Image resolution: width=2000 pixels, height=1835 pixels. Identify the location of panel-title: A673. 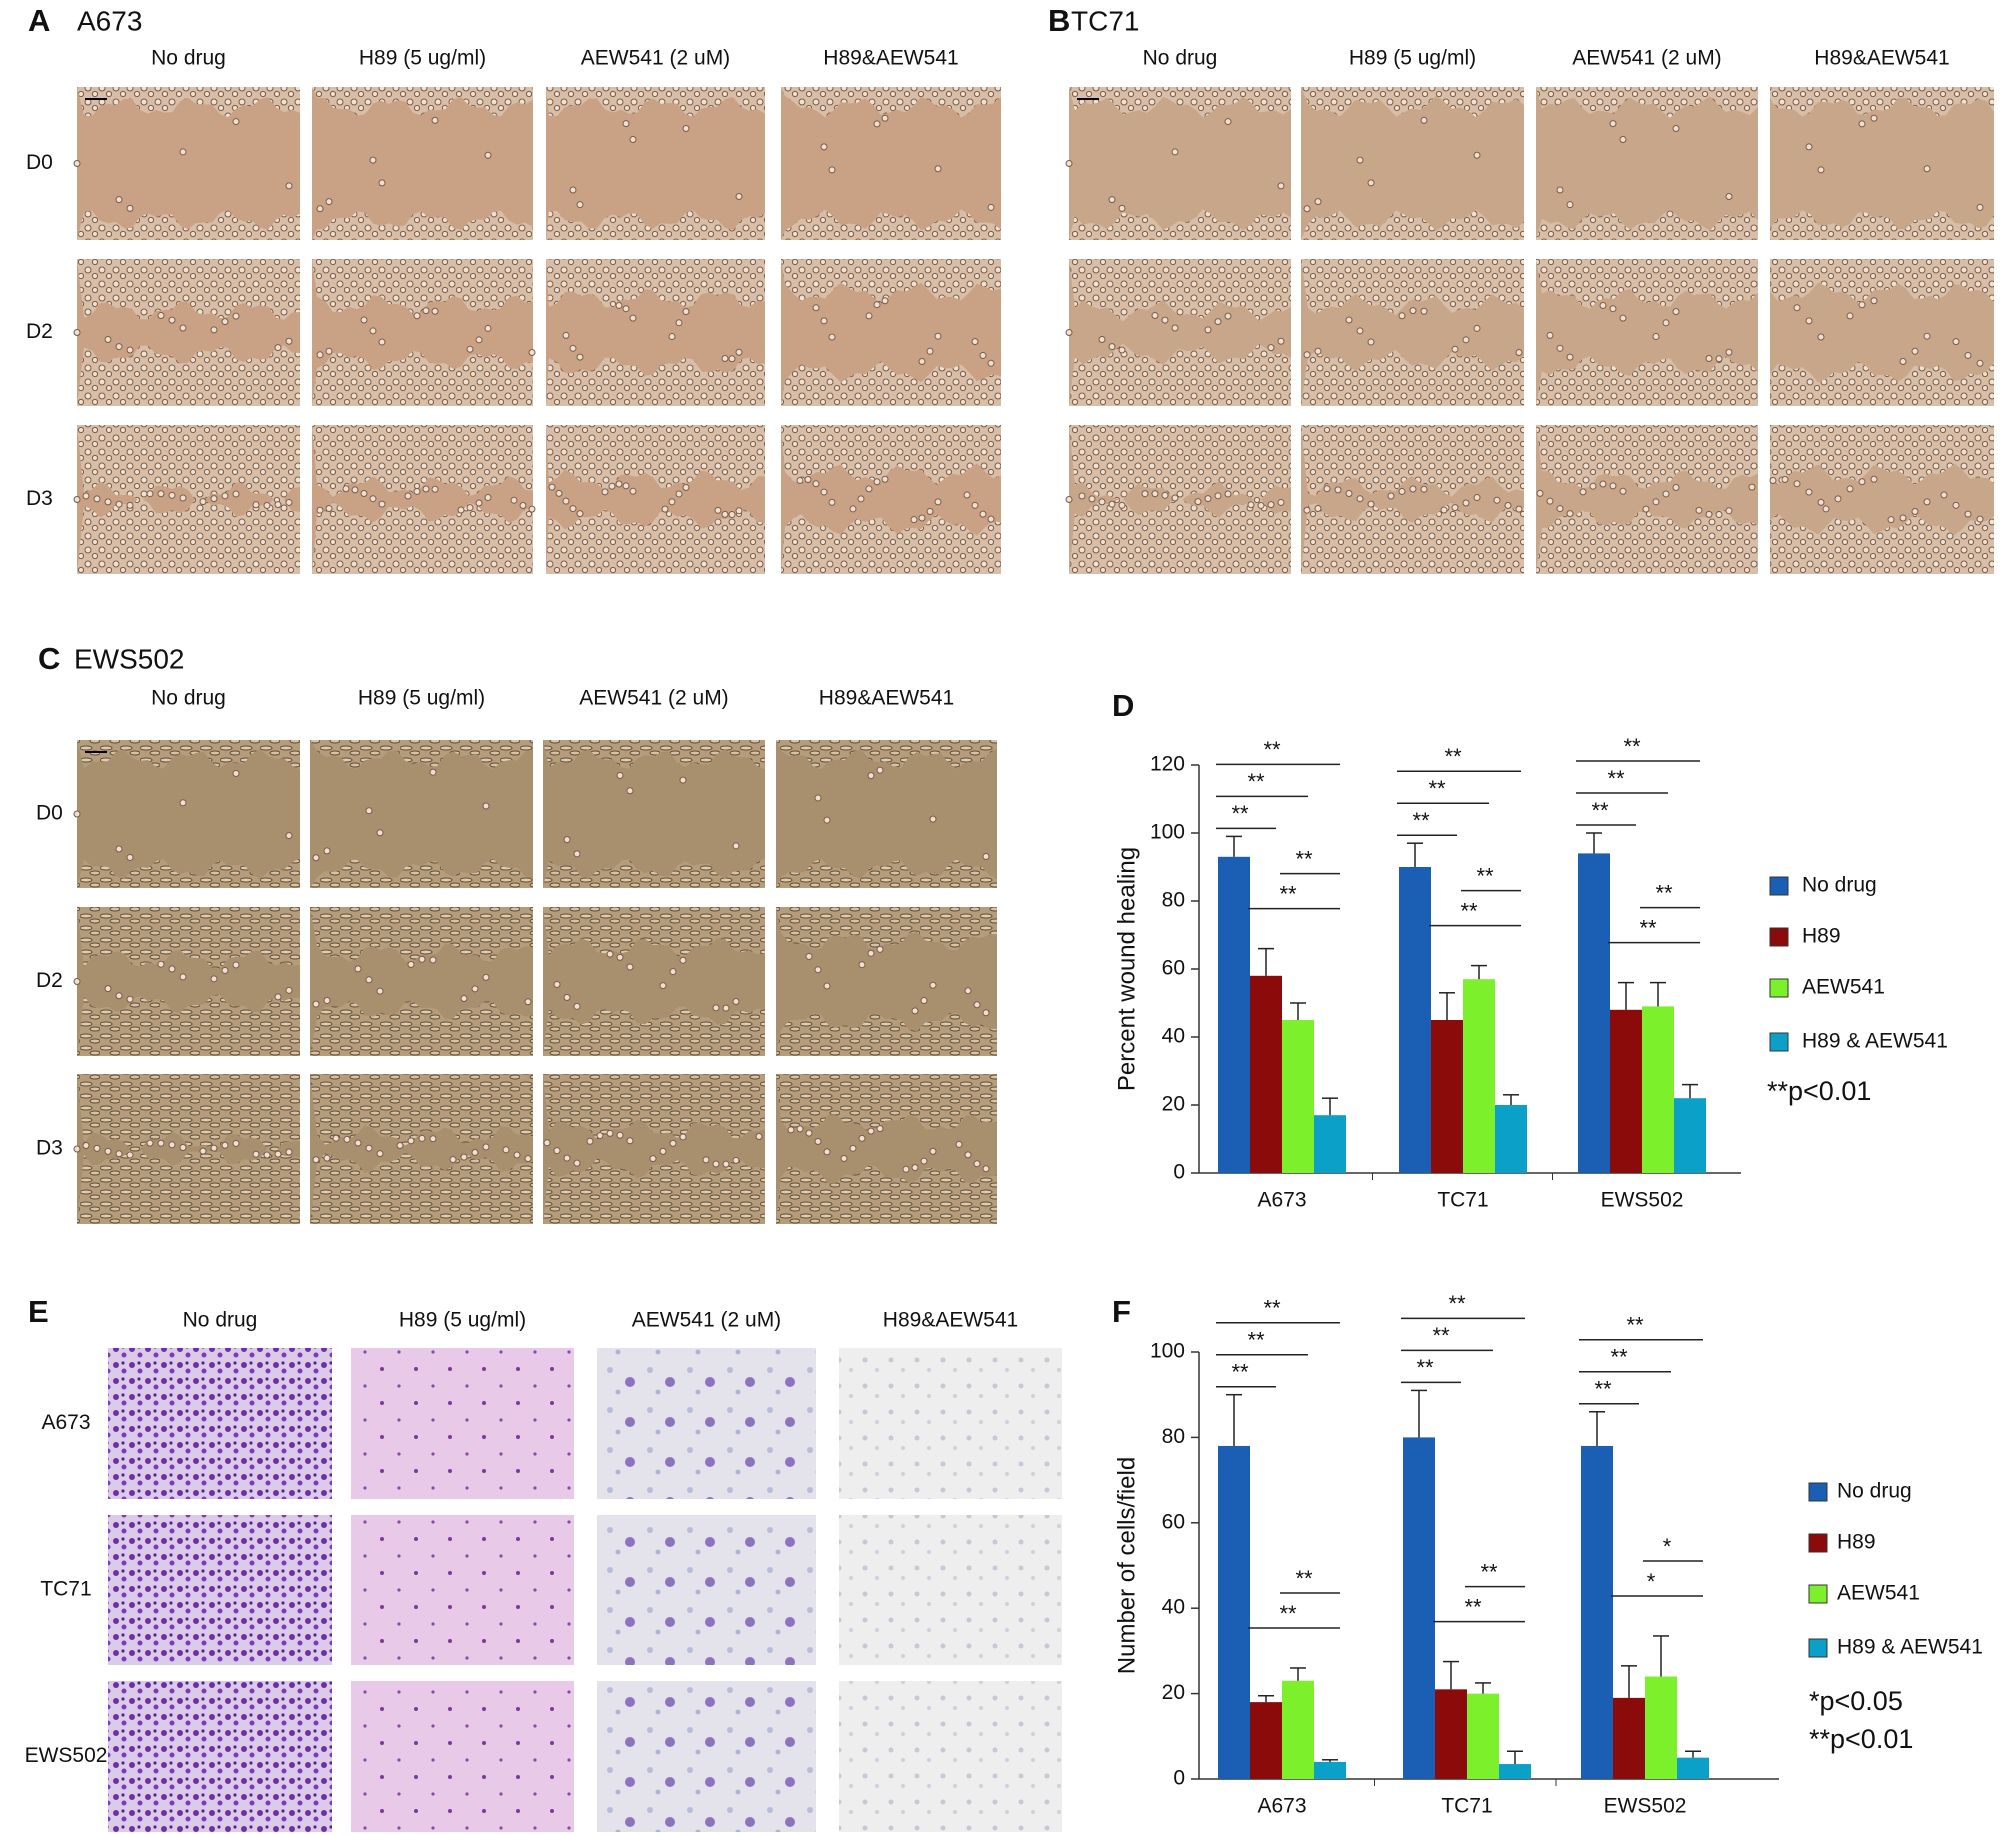
(109, 20).